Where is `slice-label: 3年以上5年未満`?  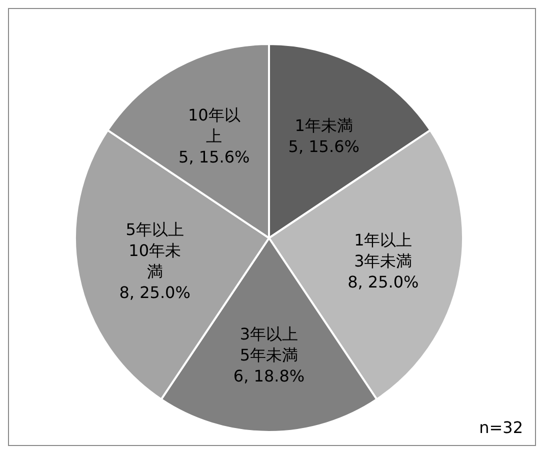
slice-label: 3年以上5年未満 is located at coordinates (269, 344).